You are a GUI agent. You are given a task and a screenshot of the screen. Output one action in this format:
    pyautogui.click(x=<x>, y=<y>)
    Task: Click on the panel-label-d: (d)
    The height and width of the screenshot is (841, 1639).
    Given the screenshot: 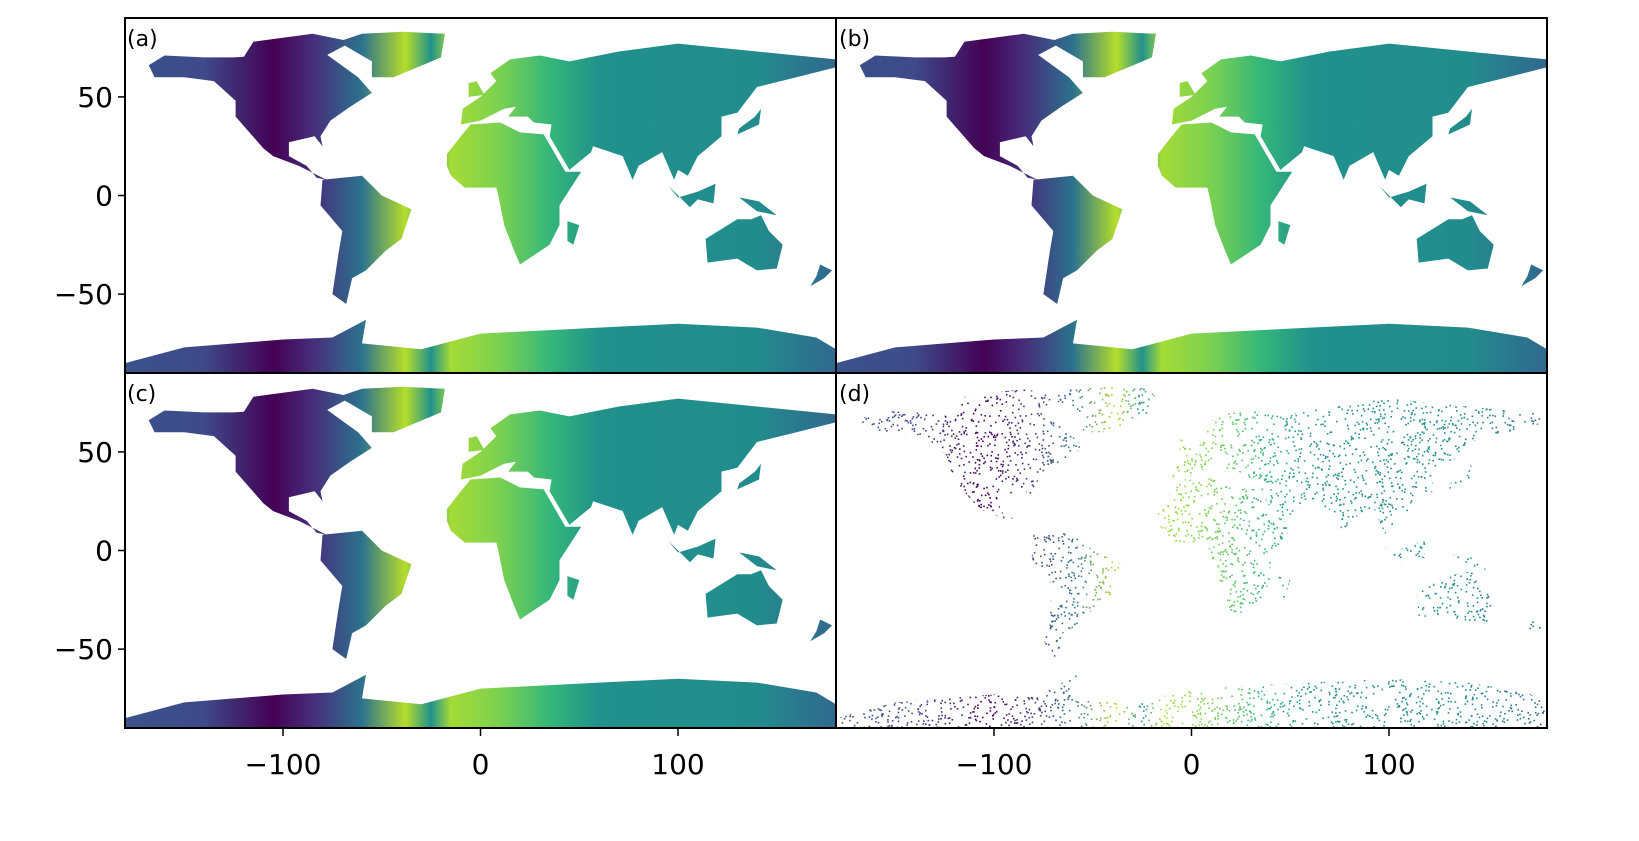 What is the action you would take?
    pyautogui.click(x=854, y=394)
    